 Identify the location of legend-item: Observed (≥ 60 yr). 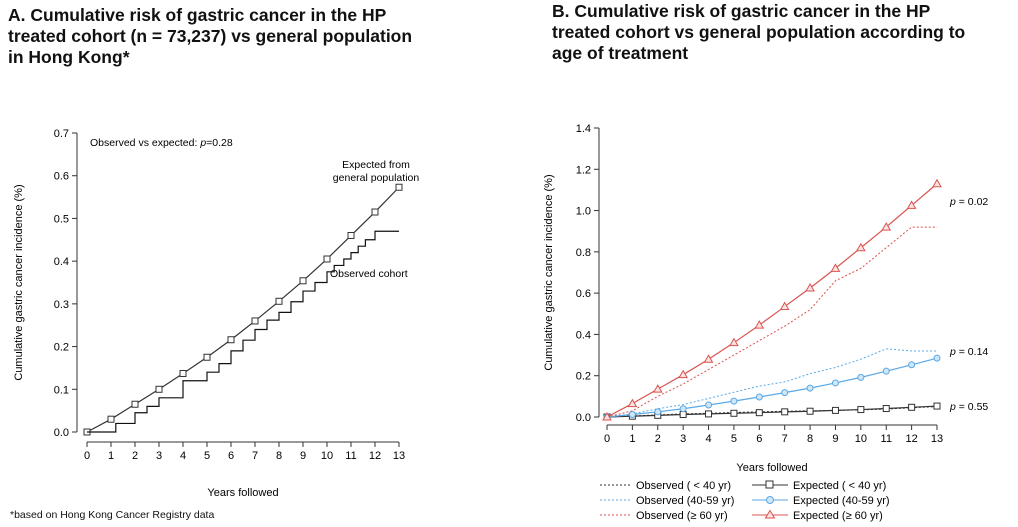
(664, 516).